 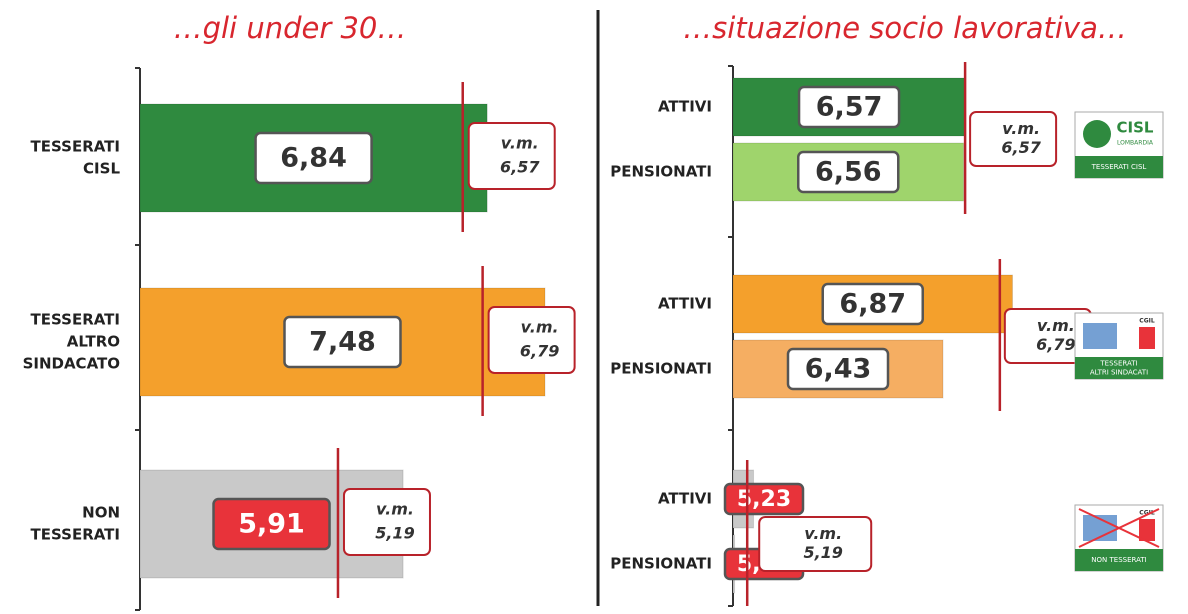 What do you see at coordinates (1135, 143) in the screenshot?
I see `logo-text: LOMBARDIA` at bounding box center [1135, 143].